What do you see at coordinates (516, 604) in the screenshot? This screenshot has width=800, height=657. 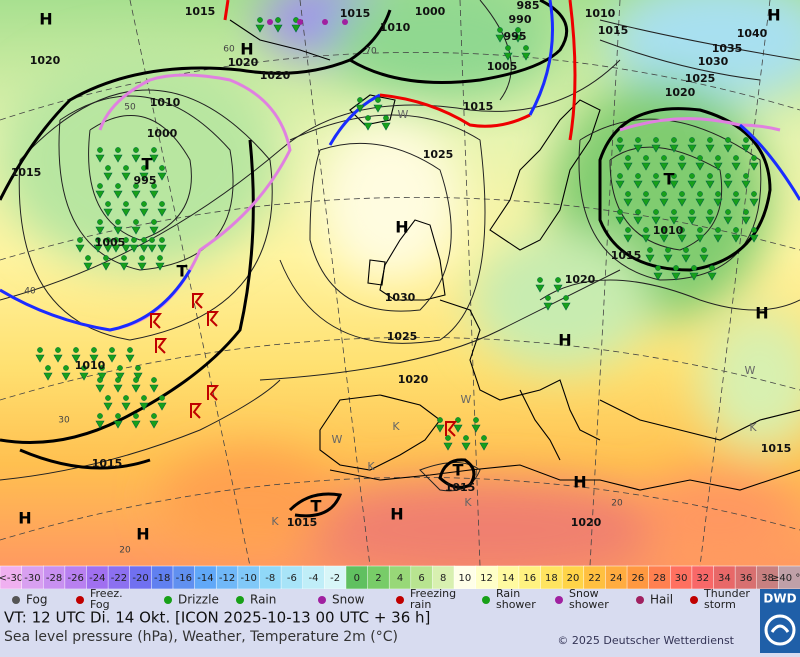 I see `legend-label: shower` at bounding box center [516, 604].